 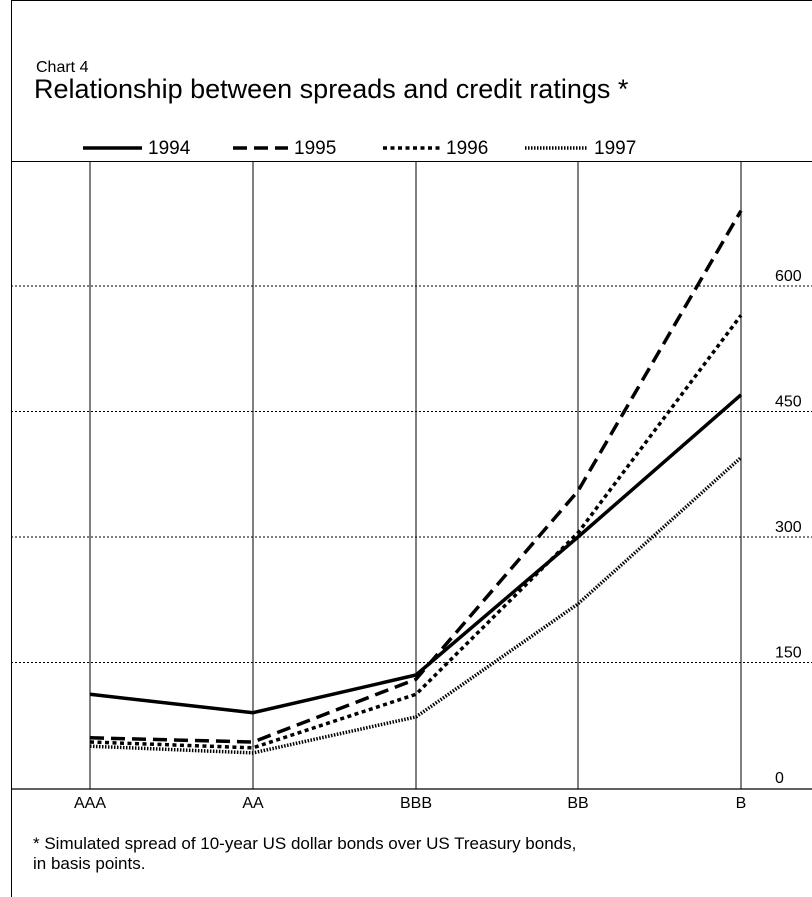 I want to click on legend-label-1995: 1995, so click(x=315, y=148).